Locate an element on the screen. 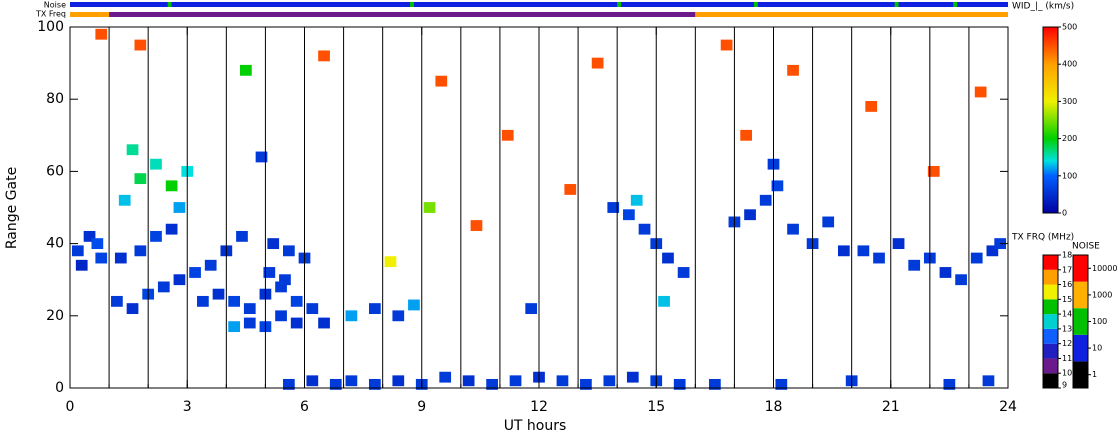  tx-colorbar-label: 11 is located at coordinates (1067, 358).